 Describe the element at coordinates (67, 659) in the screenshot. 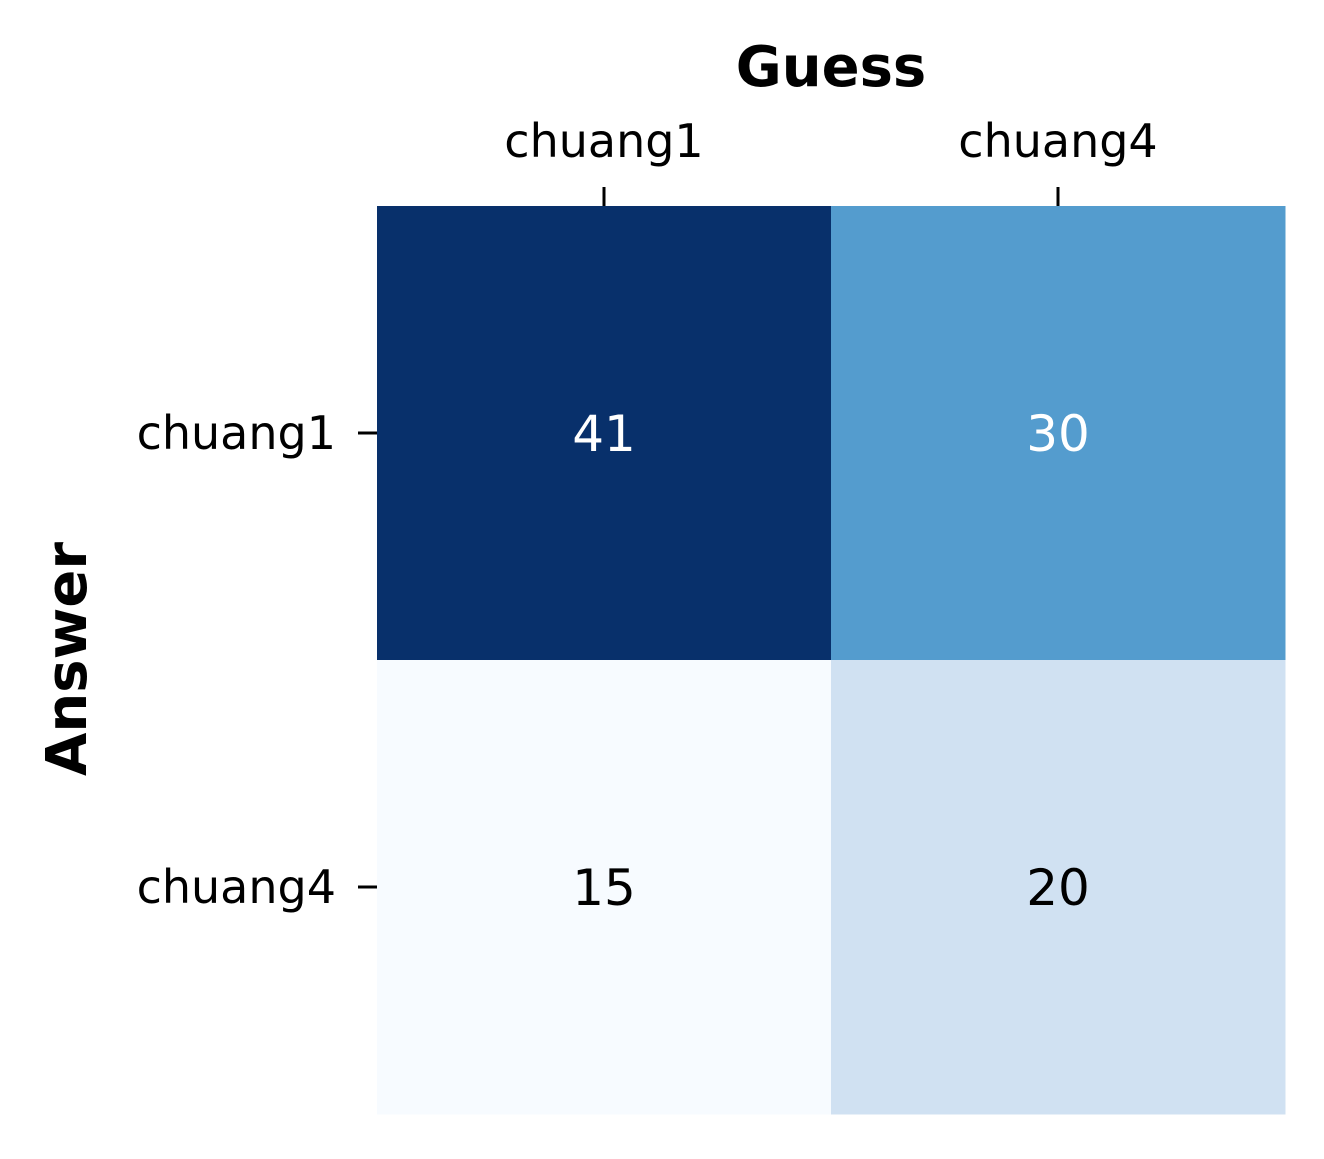

I see `y-axis-title: Answer` at that location.